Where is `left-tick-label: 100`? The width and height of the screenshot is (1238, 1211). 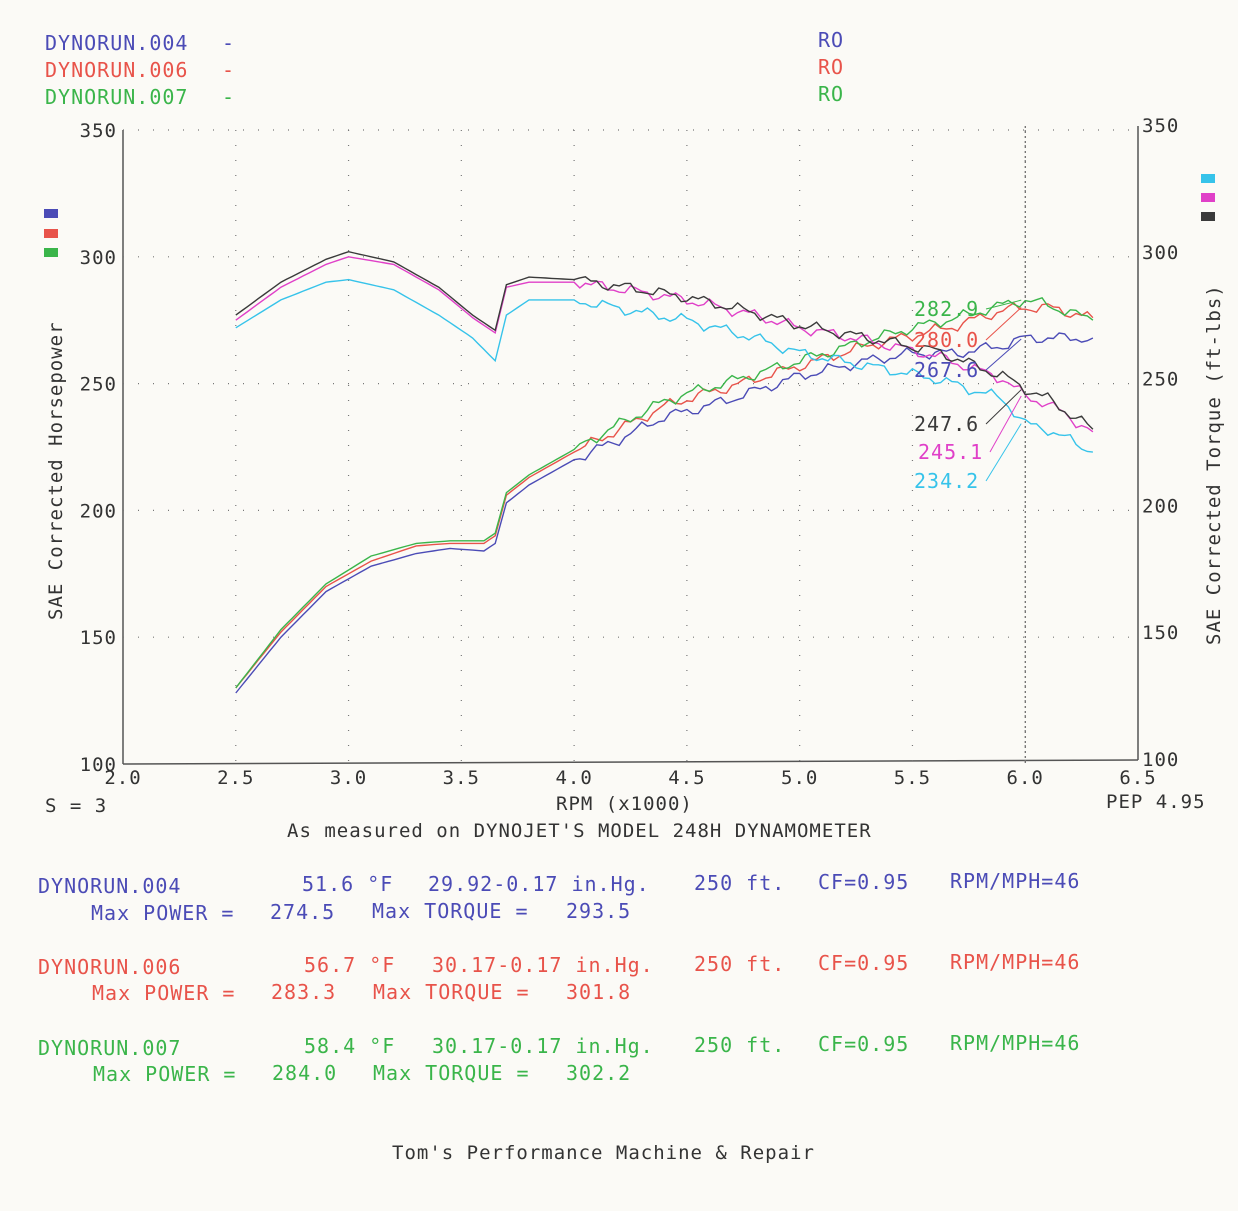 left-tick-label: 100 is located at coordinates (98, 765).